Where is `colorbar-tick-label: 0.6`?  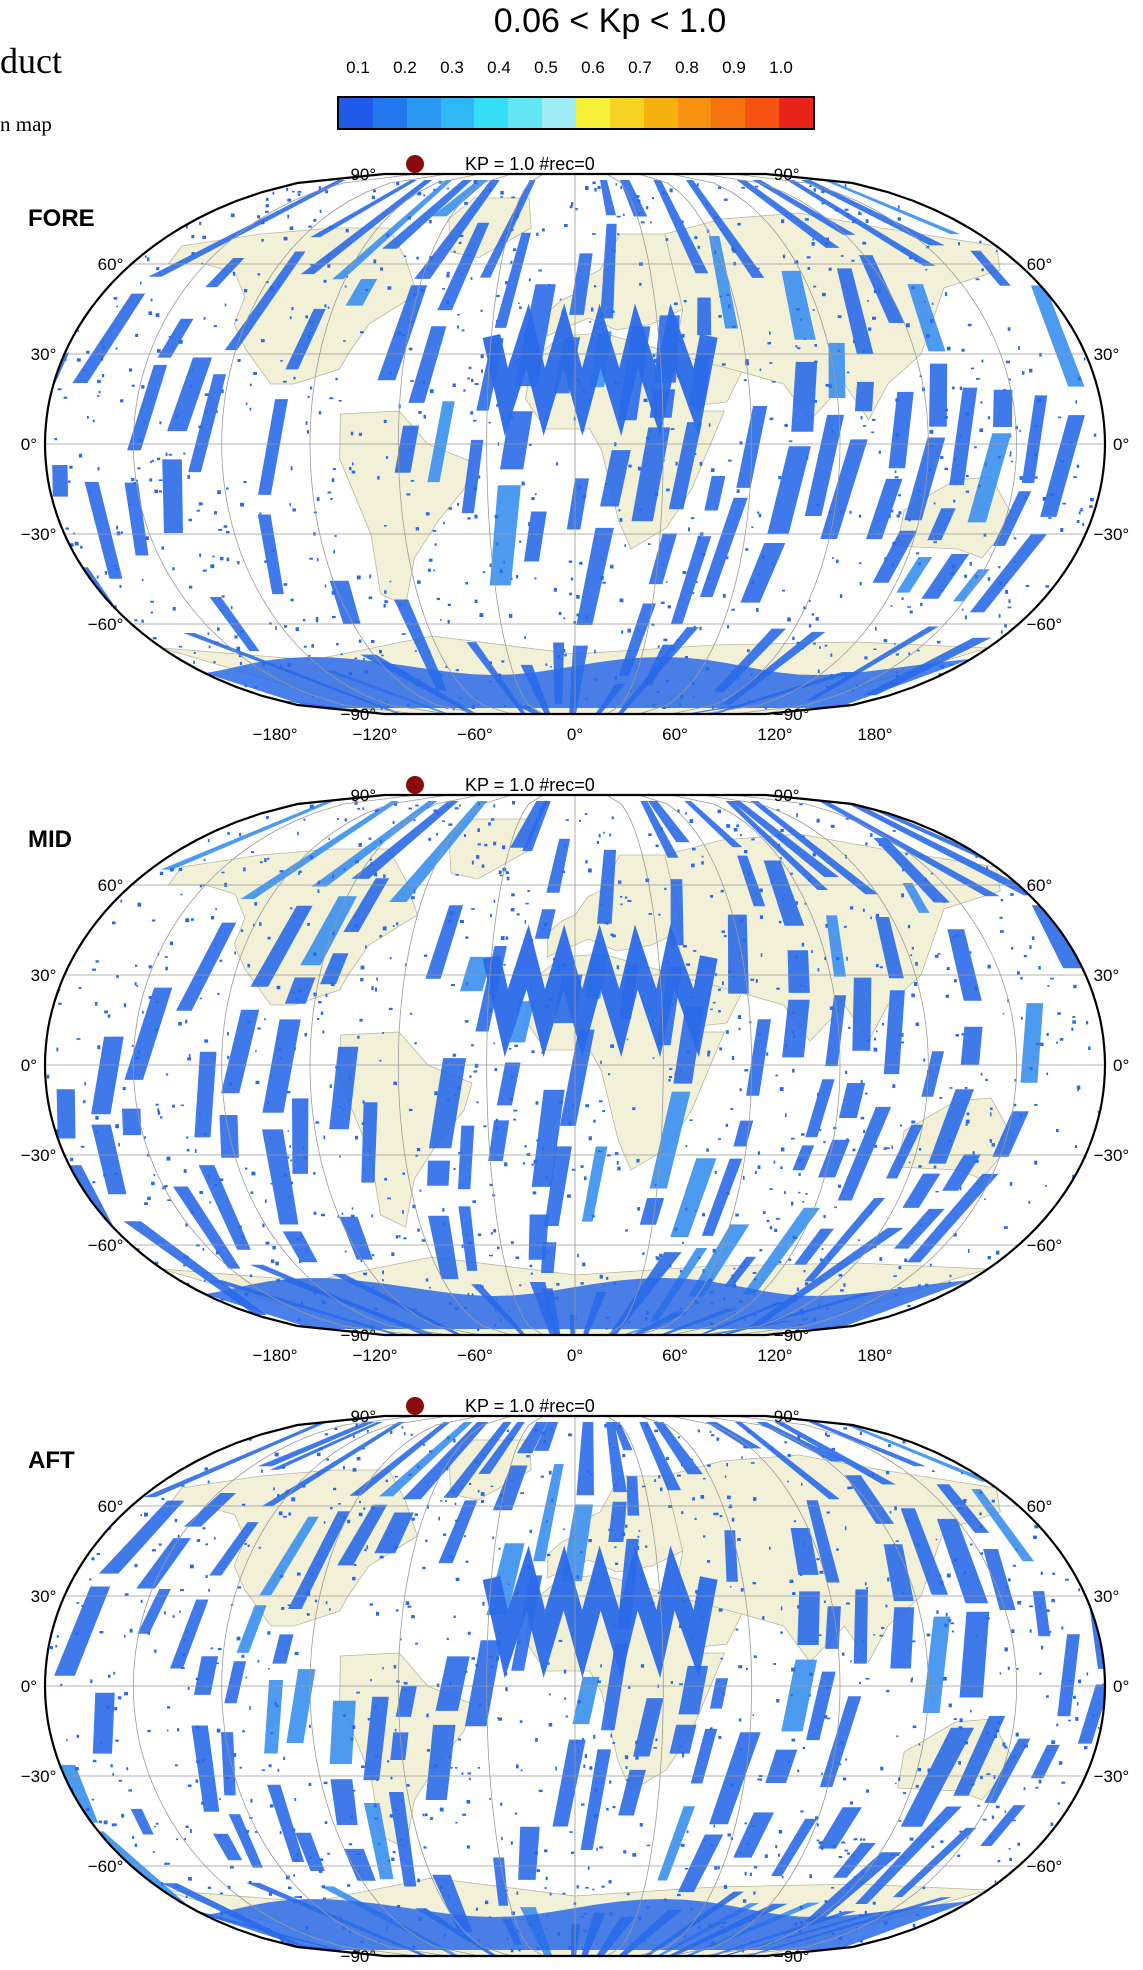
colorbar-tick-label: 0.6 is located at coordinates (593, 67).